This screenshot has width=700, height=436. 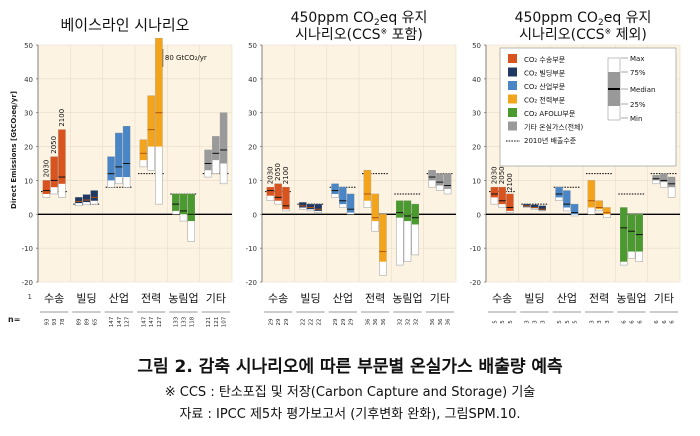 I want to click on sector-label: 기타, so click(x=440, y=298).